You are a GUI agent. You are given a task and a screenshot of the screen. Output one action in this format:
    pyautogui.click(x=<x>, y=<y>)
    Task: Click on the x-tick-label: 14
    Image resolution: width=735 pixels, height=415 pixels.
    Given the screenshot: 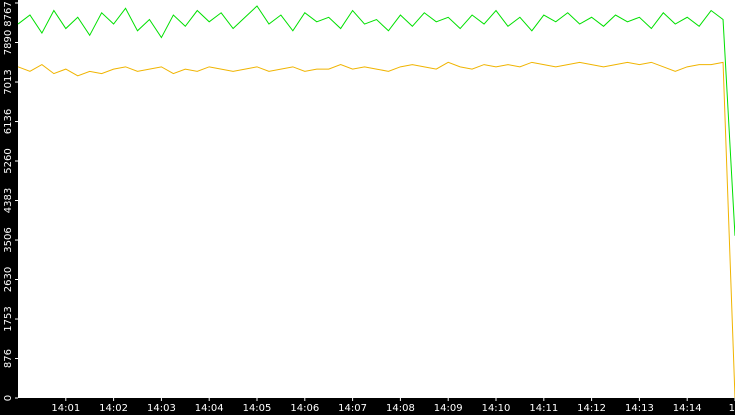 What is the action you would take?
    pyautogui.click(x=732, y=408)
    